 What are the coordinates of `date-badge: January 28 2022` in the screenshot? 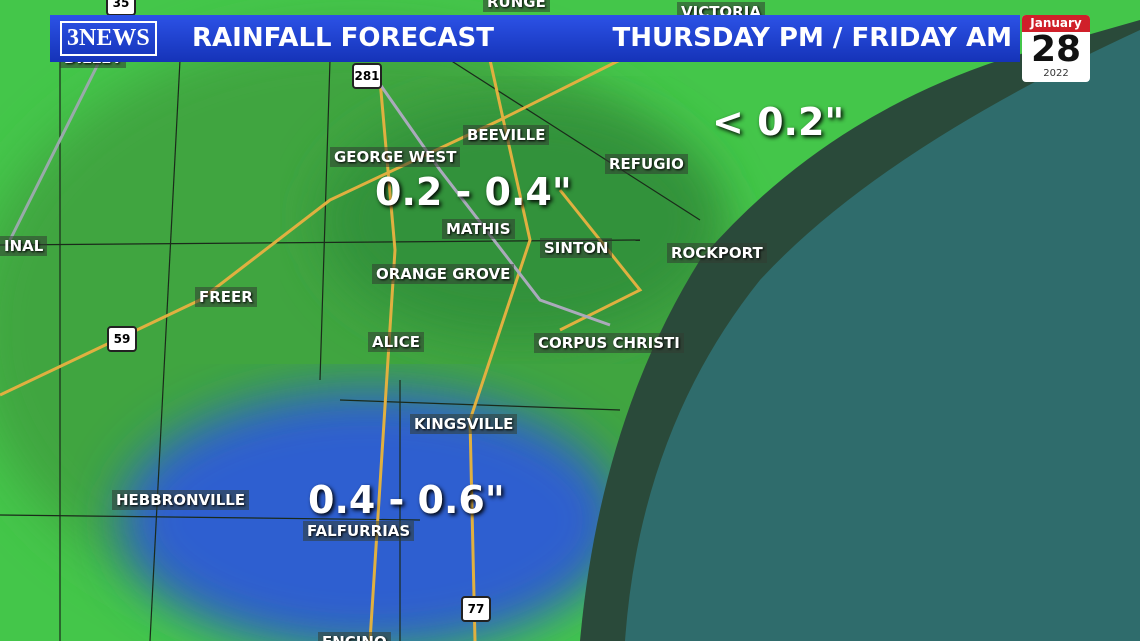 It's located at (1056, 48).